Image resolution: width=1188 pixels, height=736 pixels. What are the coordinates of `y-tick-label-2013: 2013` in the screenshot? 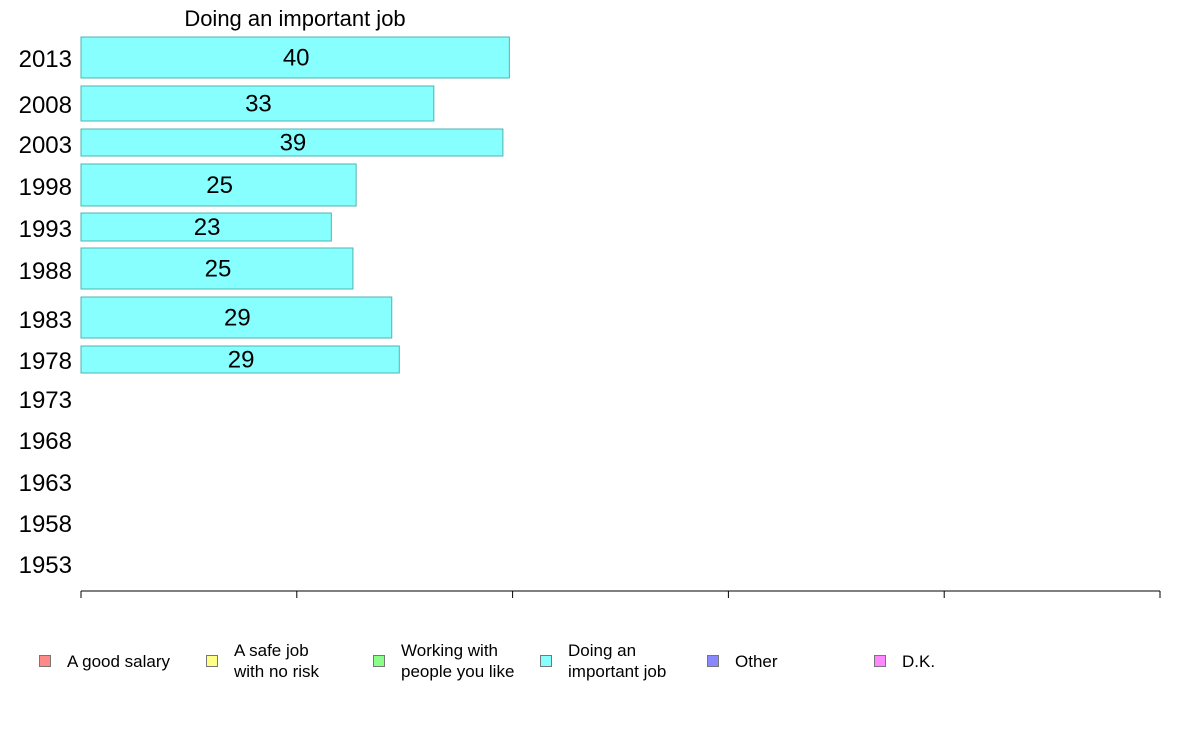 It's located at (45, 59).